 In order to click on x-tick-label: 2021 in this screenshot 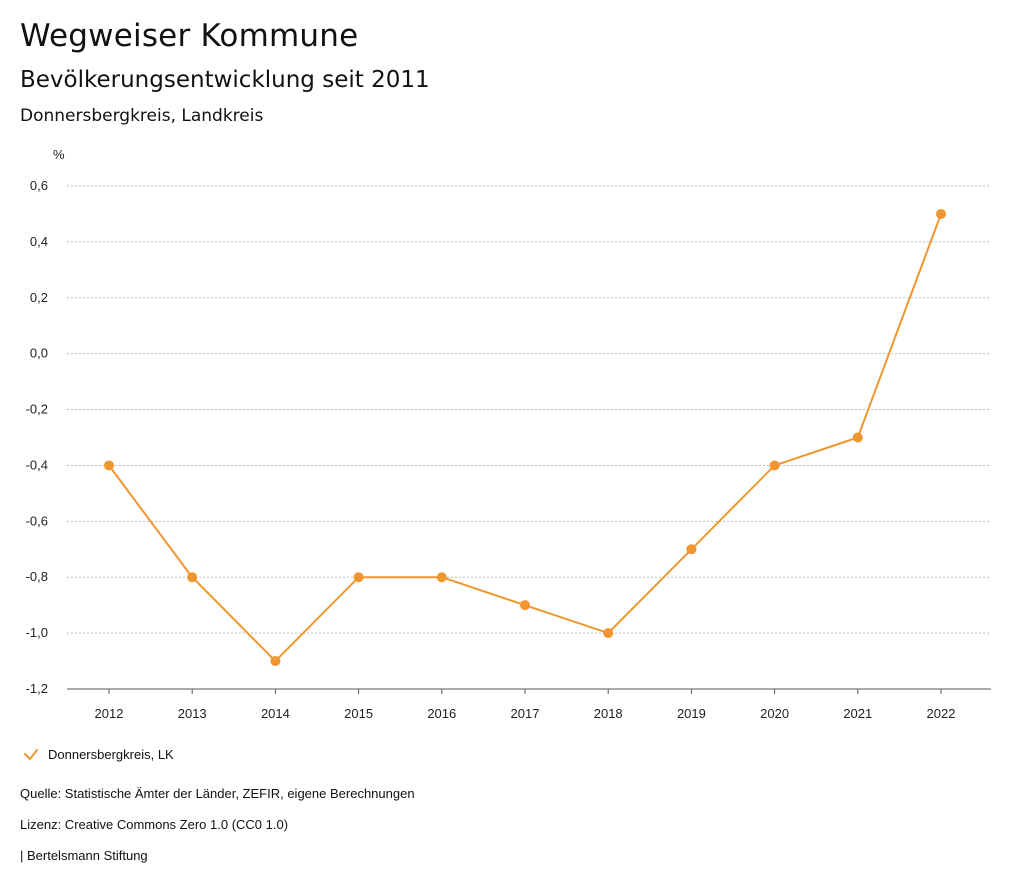, I will do `click(857, 713)`.